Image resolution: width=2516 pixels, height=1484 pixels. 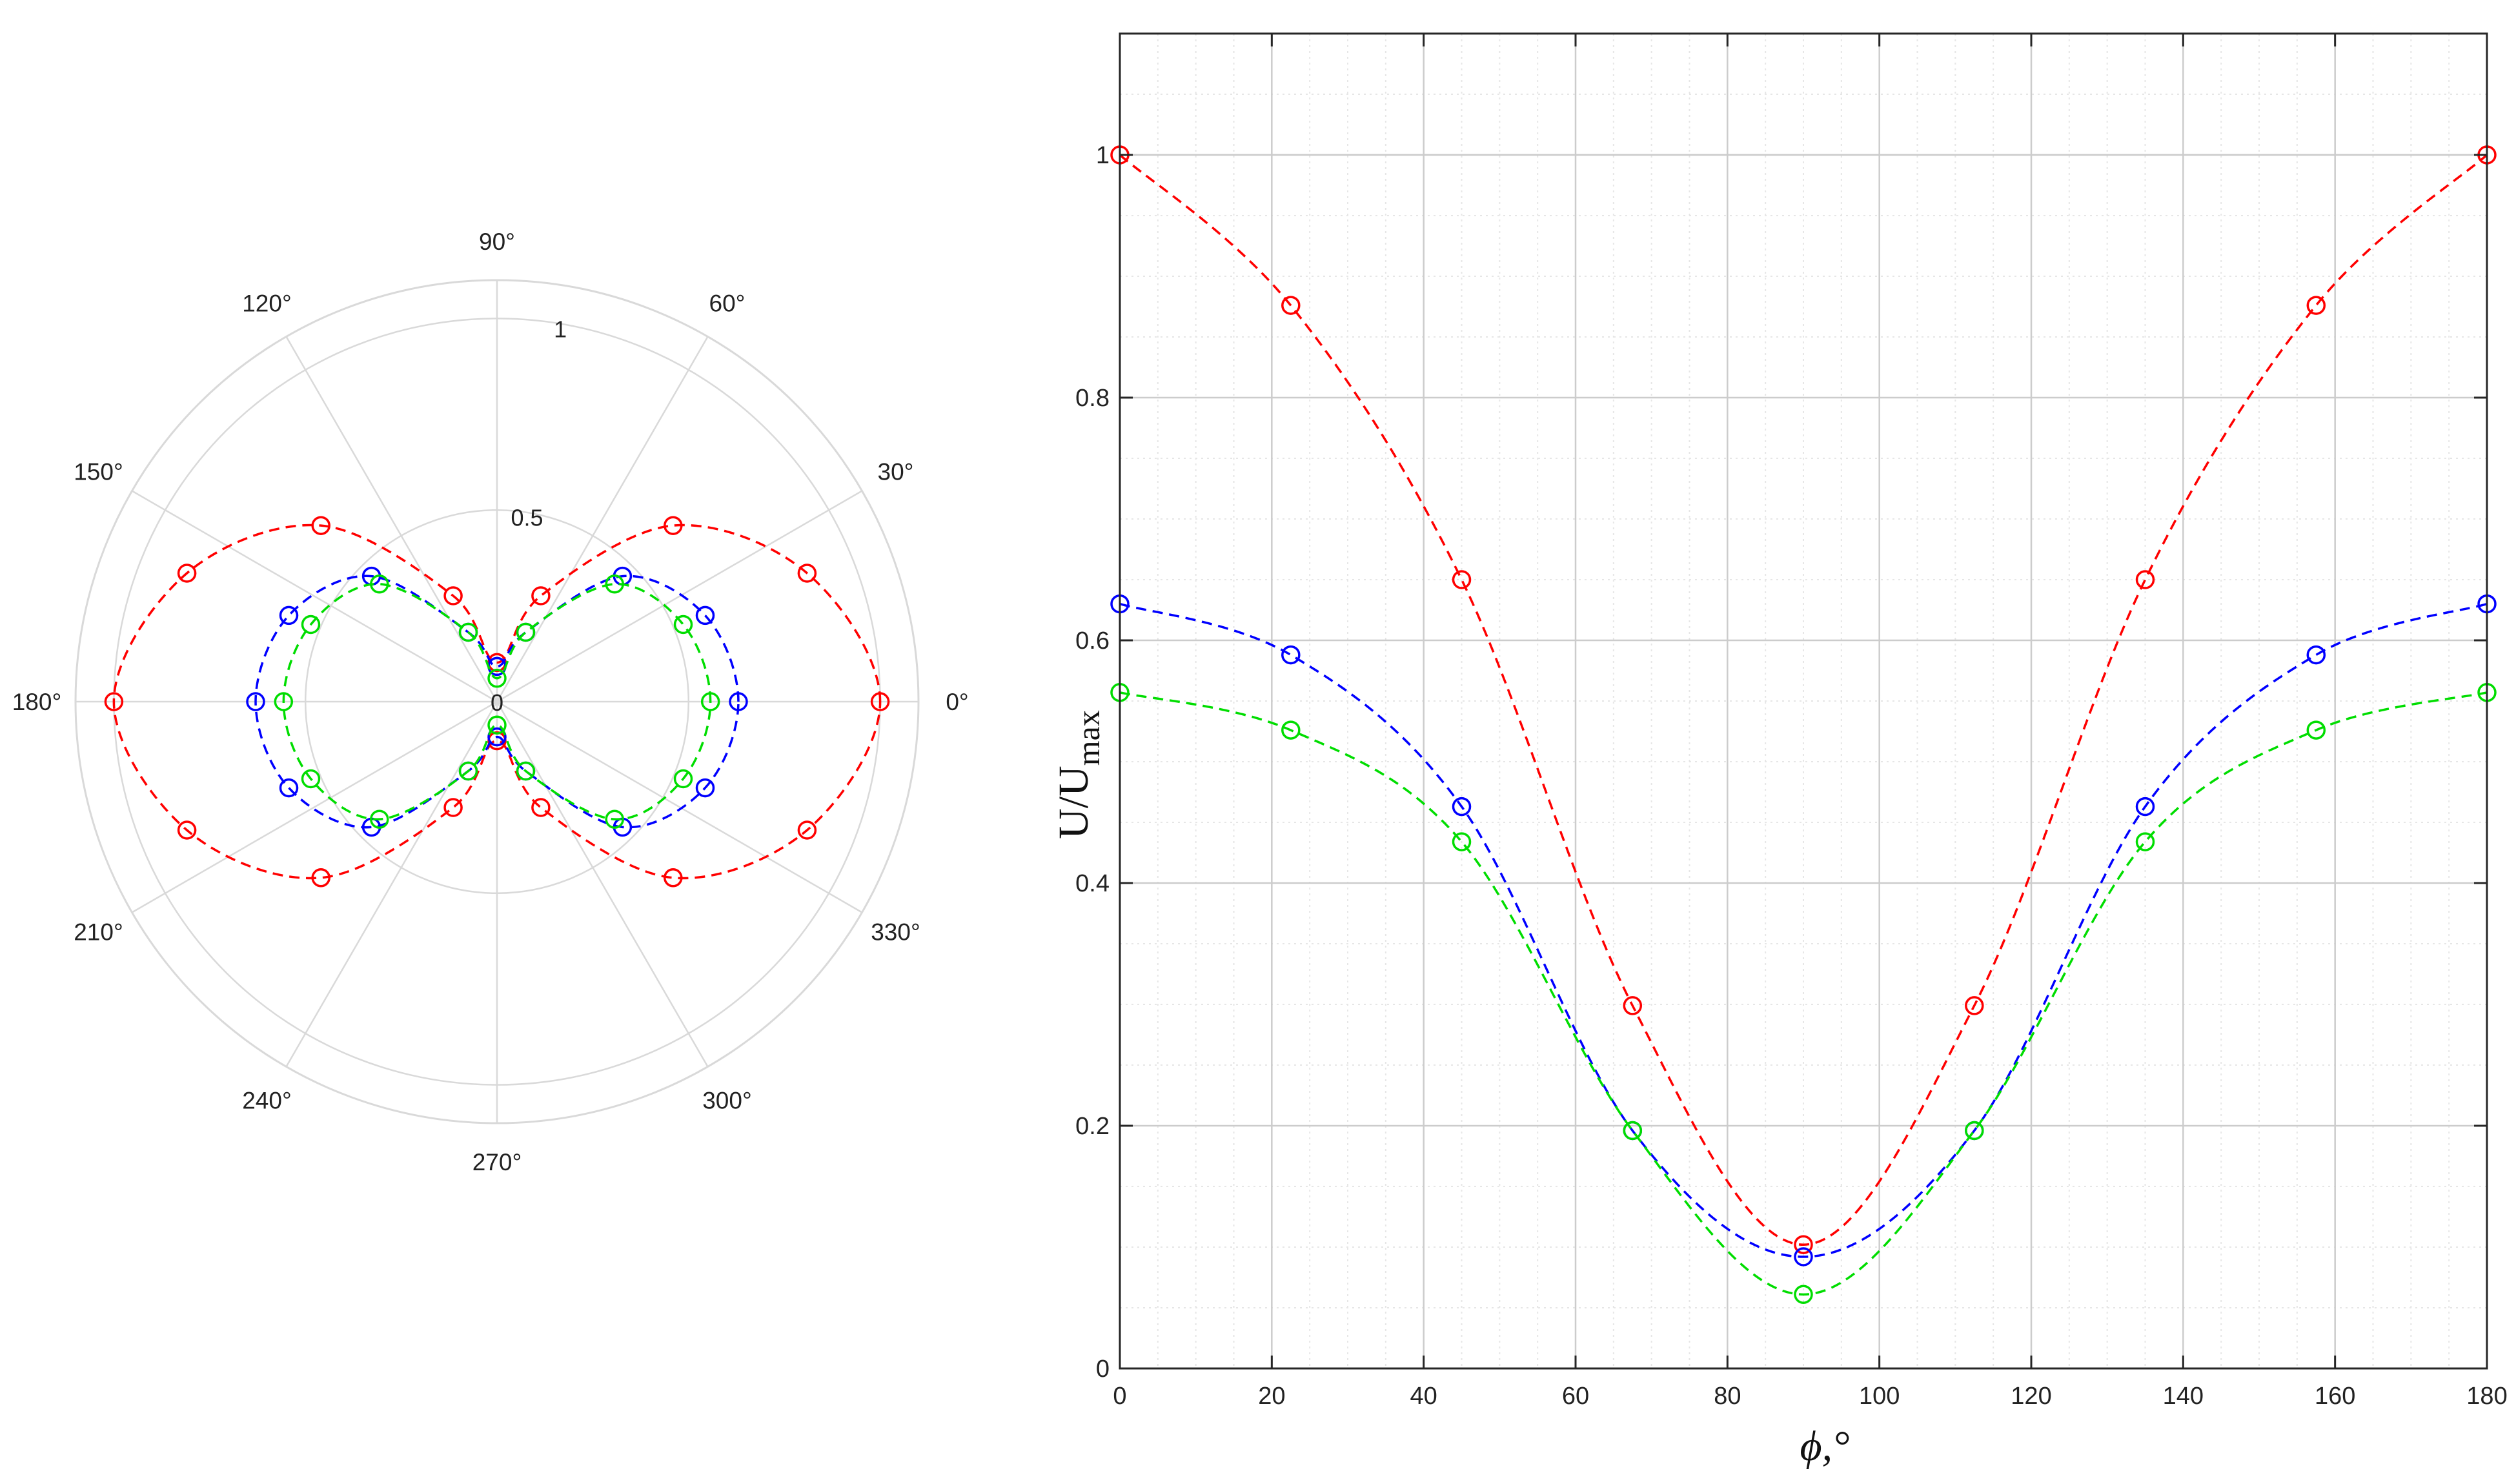 What do you see at coordinates (98, 472) in the screenshot?
I see `polar-angle-tick-label: 150°` at bounding box center [98, 472].